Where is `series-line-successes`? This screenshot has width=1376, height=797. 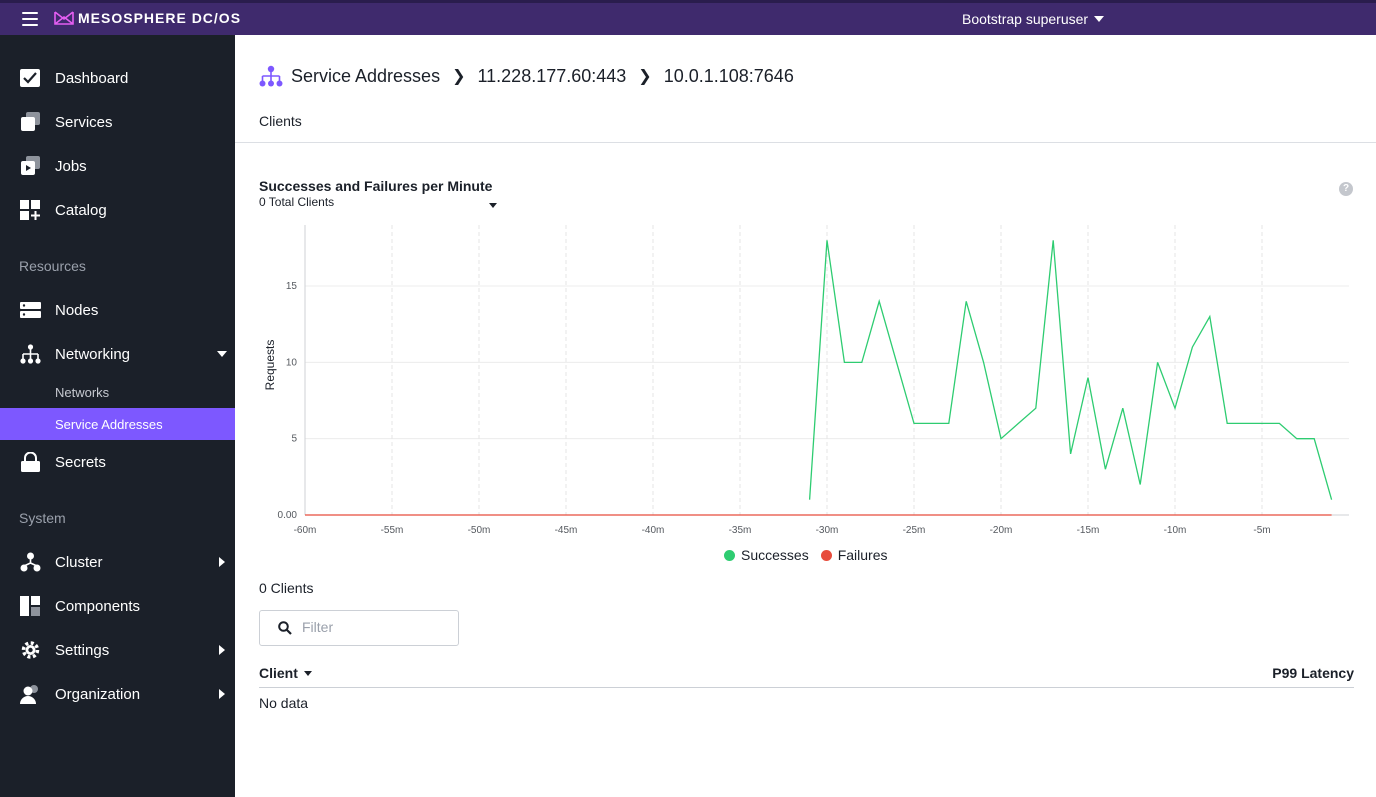 series-line-successes is located at coordinates (1070, 370).